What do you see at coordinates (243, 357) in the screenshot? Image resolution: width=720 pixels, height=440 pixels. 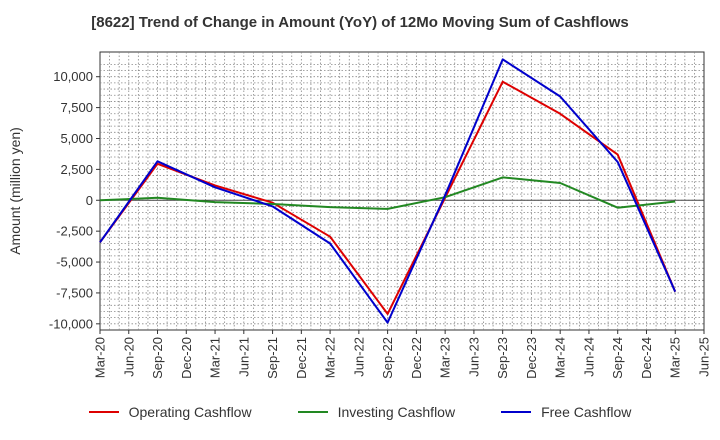 I see `x-tick-label: Jun-21` at bounding box center [243, 357].